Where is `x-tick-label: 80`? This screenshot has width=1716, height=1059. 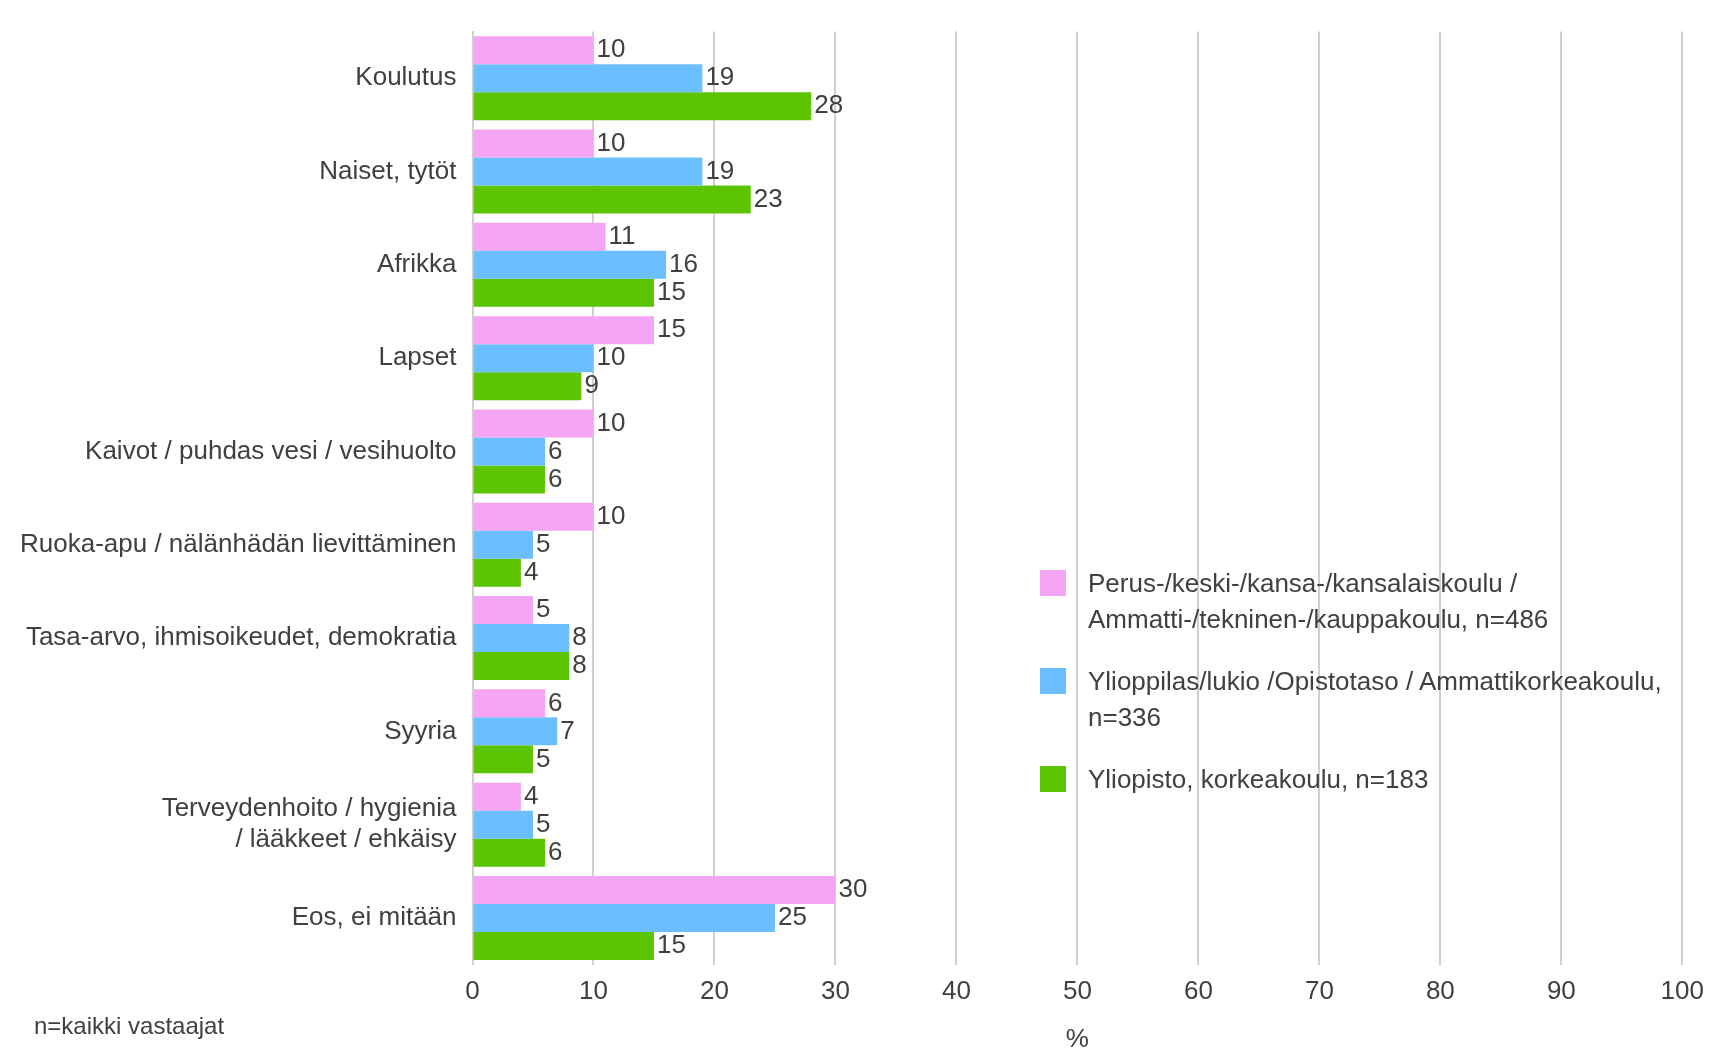
x-tick-label: 80 is located at coordinates (1440, 990).